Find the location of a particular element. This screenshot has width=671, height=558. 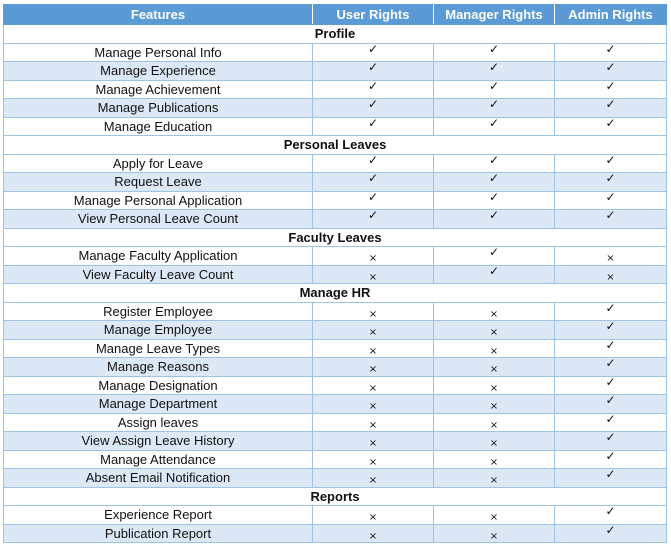

feature-cell: Manage Reasons is located at coordinates (158, 367).